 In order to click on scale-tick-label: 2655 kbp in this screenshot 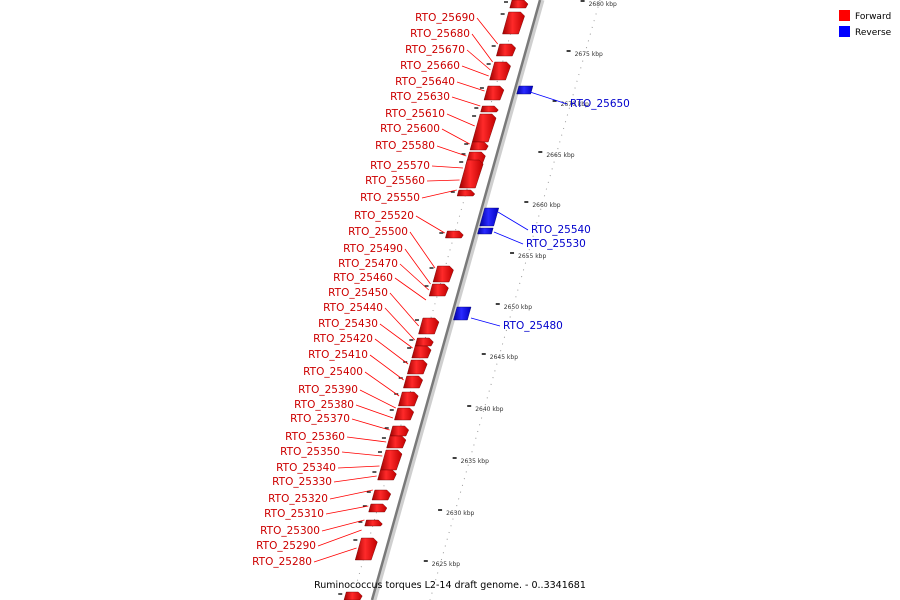, I will do `click(532, 256)`.